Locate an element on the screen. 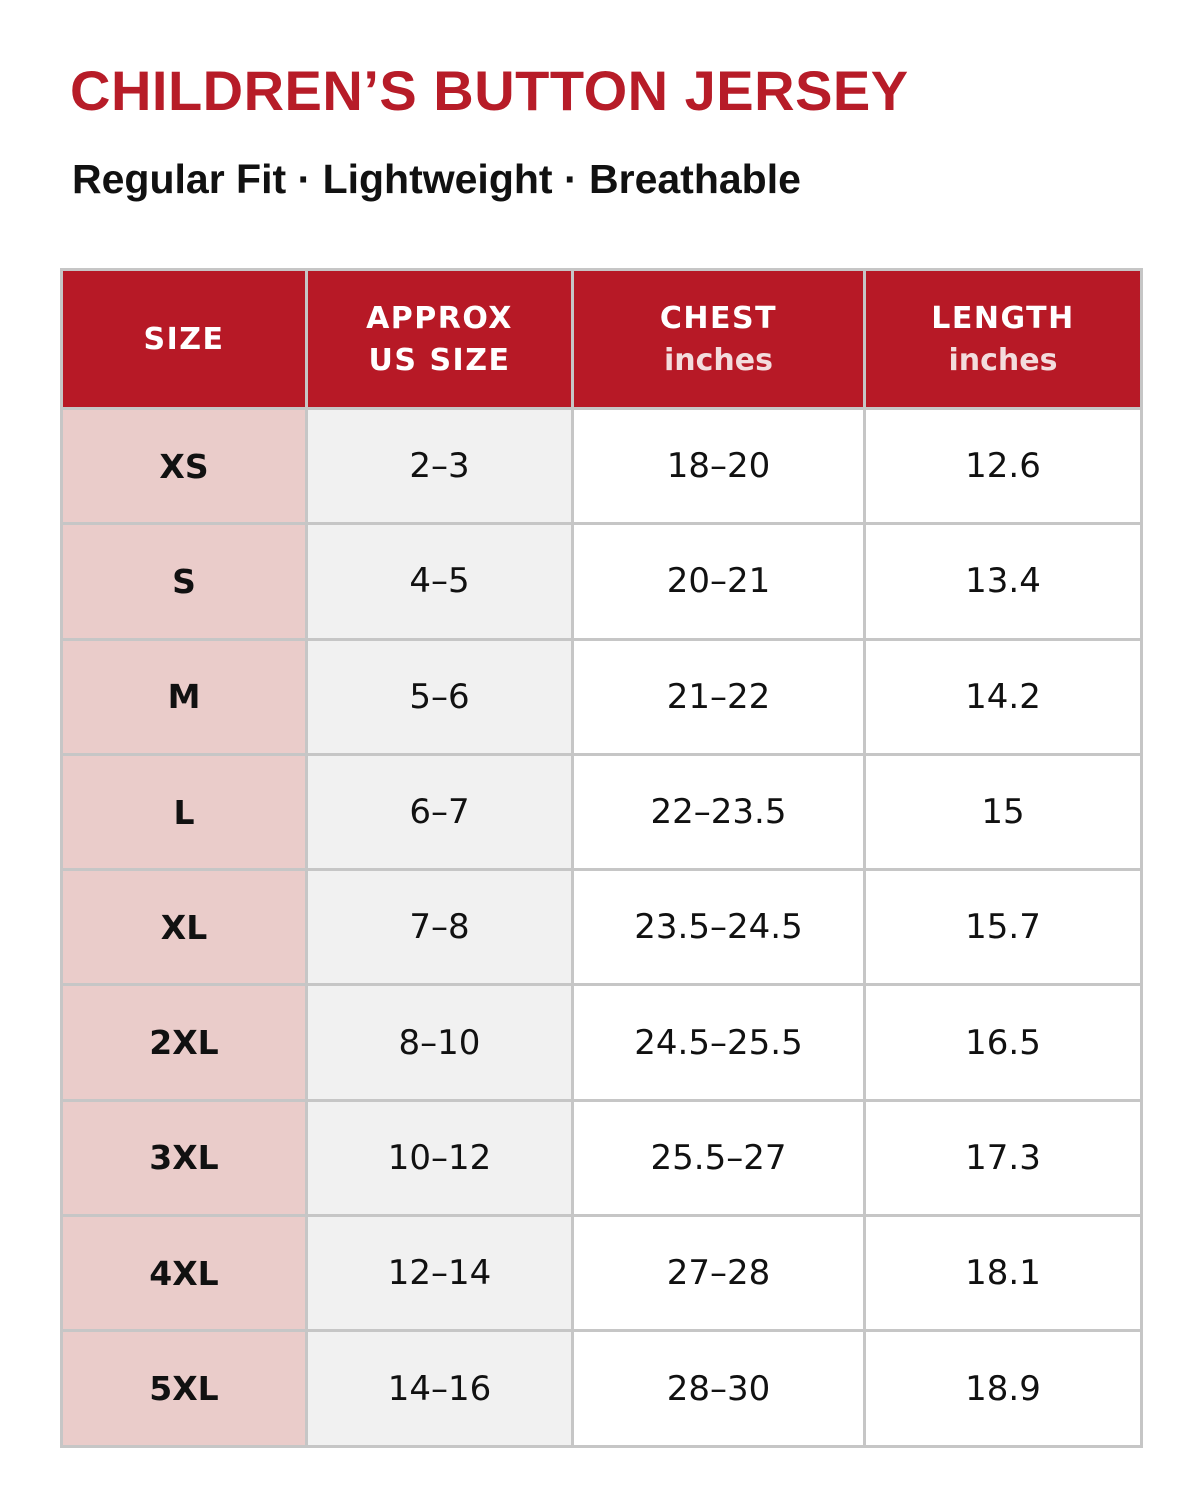  table-row: 5XL 14–16 28–30 18.9 is located at coordinates (601, 1388).